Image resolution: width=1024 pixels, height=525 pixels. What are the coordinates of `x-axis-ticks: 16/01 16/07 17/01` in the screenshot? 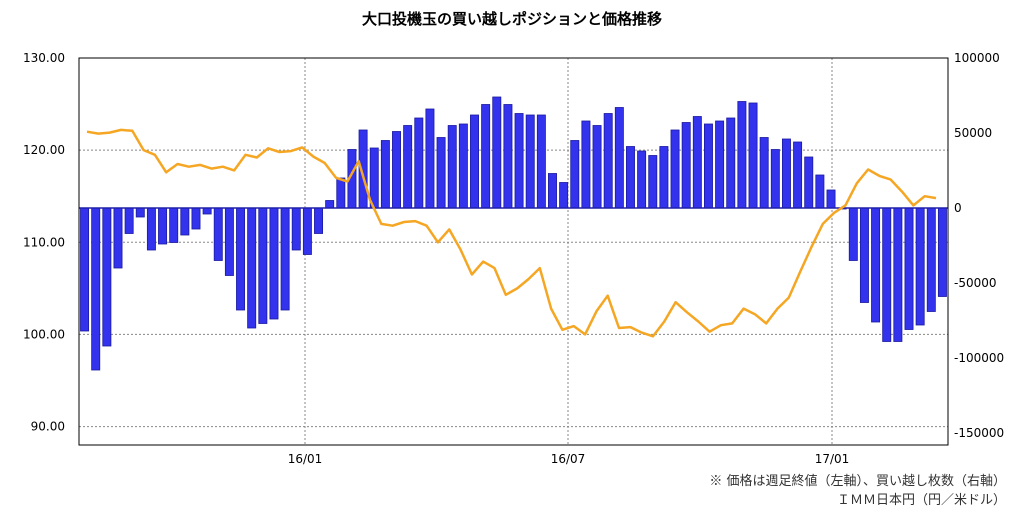 It's located at (569, 459).